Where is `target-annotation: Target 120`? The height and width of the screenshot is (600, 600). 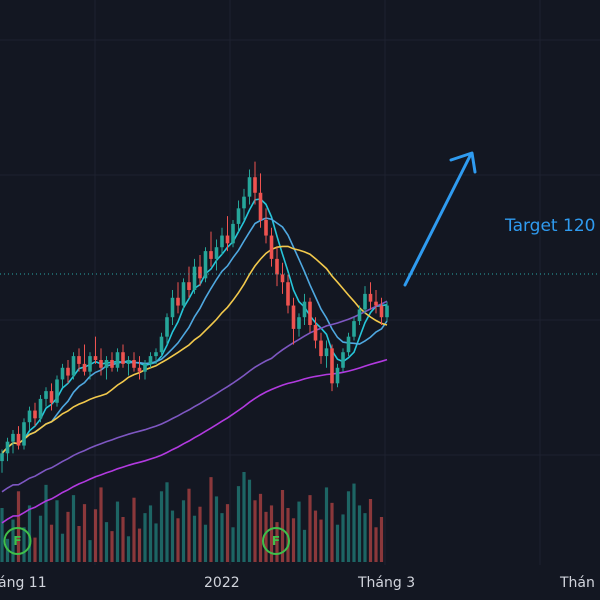 target-annotation: Target 120 is located at coordinates (549, 226).